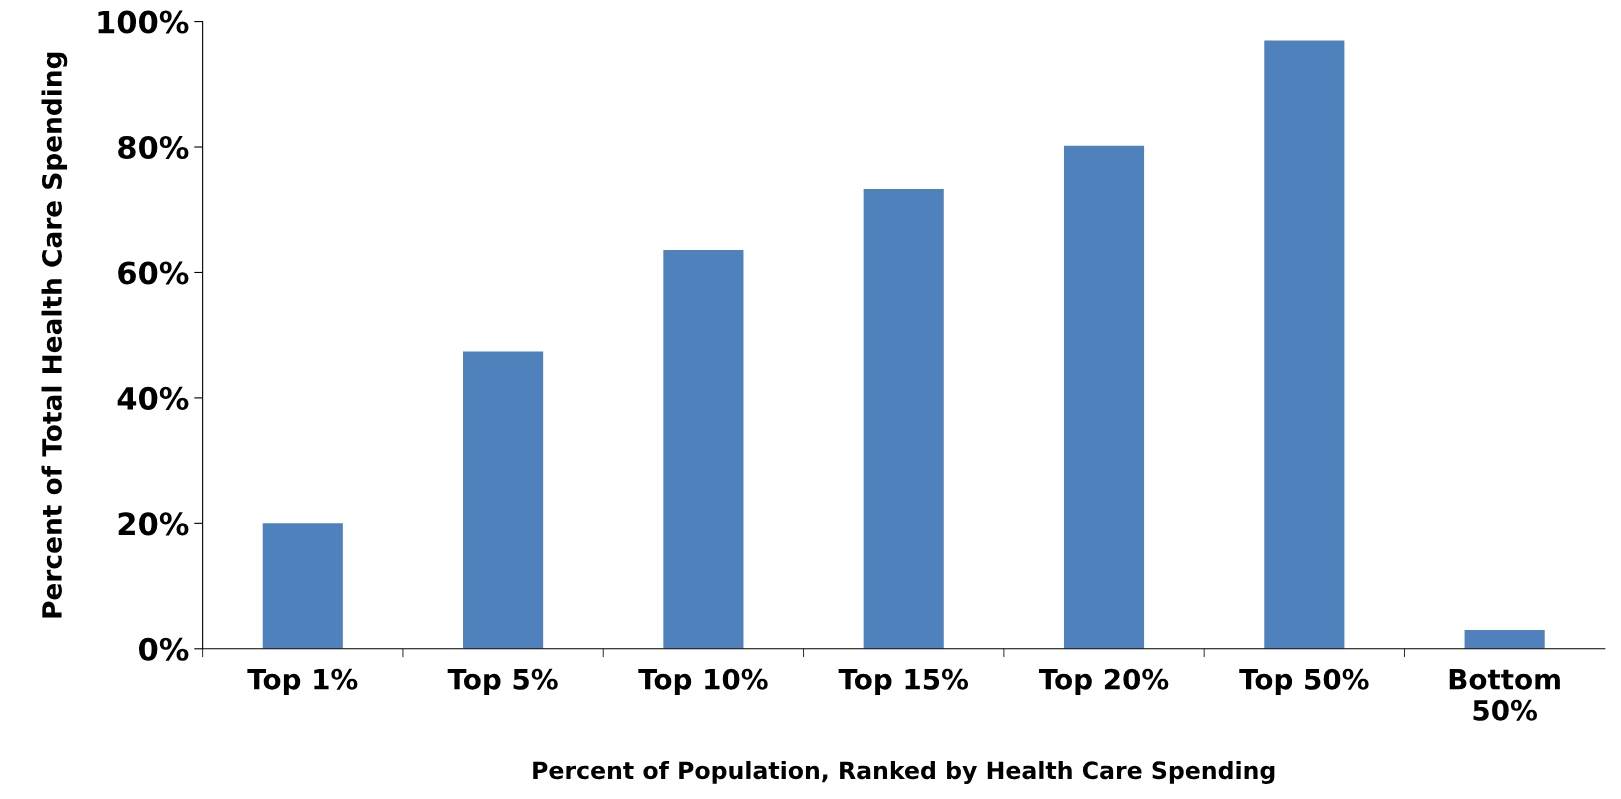 The width and height of the screenshot is (1621, 799). I want to click on x-tick-label: Top 1%, so click(302, 682).